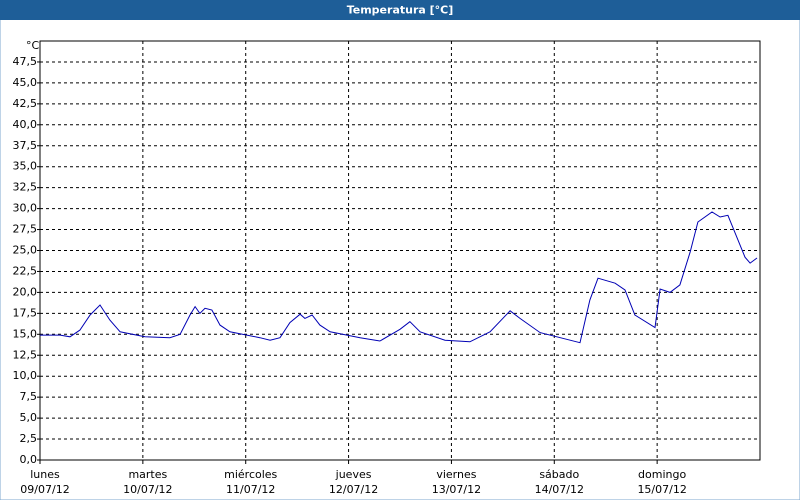 This screenshot has height=500, width=800. Describe the element at coordinates (353, 474) in the screenshot. I see `x-tick-label: jueves` at that location.